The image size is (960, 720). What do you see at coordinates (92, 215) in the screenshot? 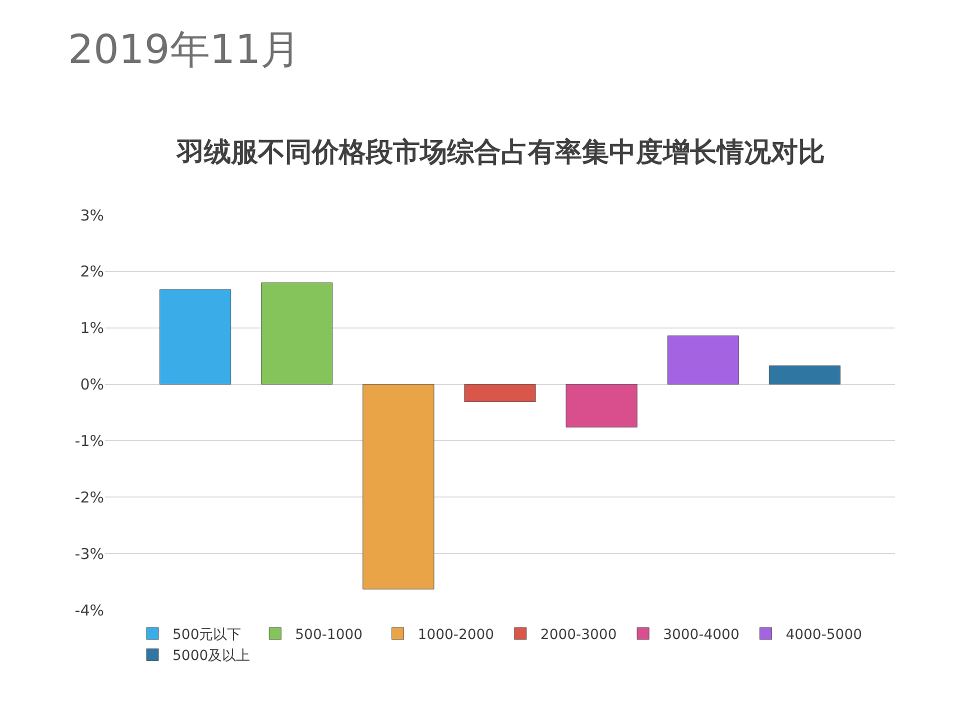
I see `y-tick-label: 3%` at bounding box center [92, 215].